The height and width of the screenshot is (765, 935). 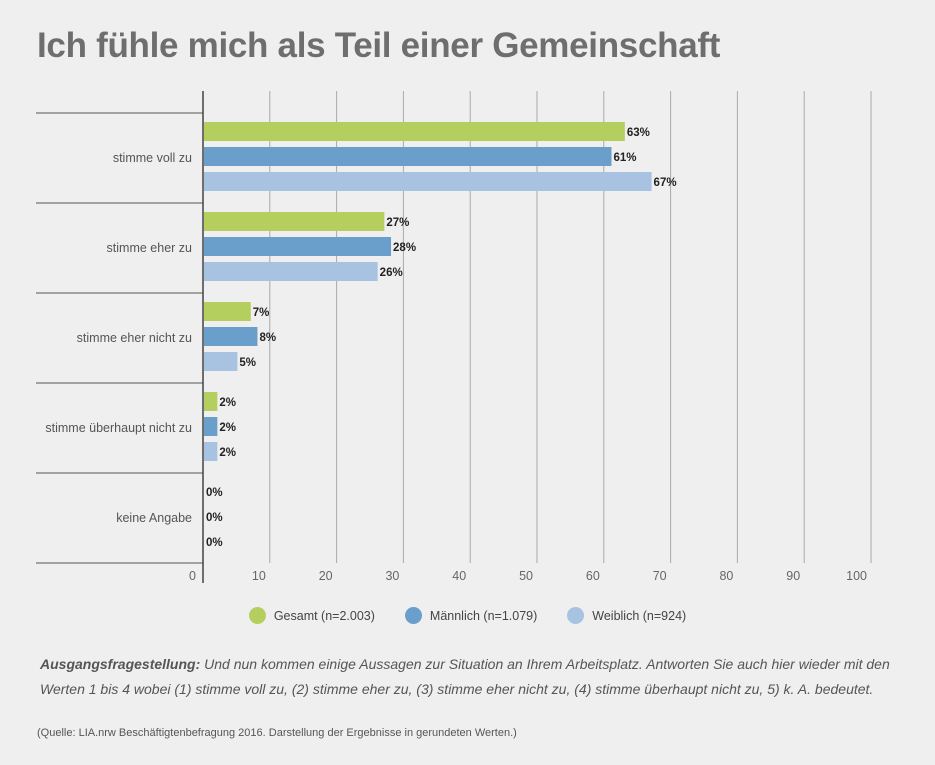 What do you see at coordinates (120, 664) in the screenshot?
I see `question-label: Ausgangsfragestellung:` at bounding box center [120, 664].